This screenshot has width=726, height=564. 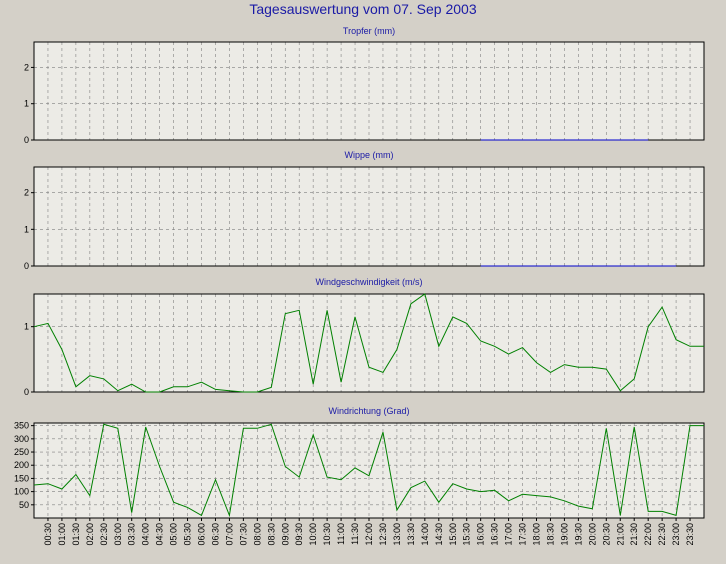 I want to click on x-tick-label: 15:30, so click(x=467, y=534).